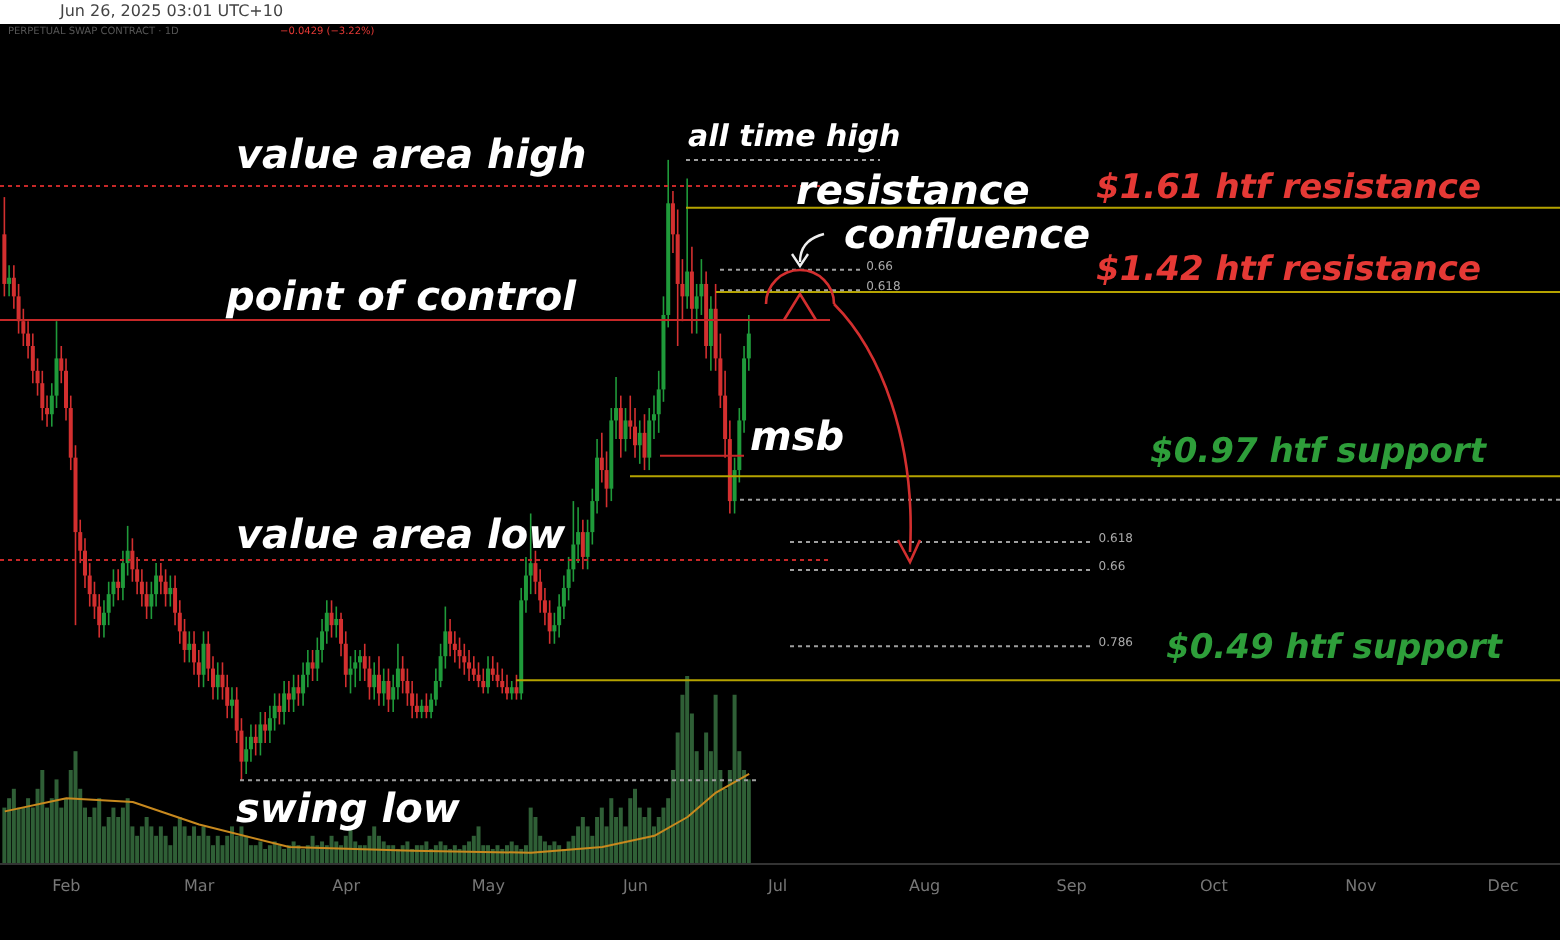 The height and width of the screenshot is (940, 1560). What do you see at coordinates (1214, 886) in the screenshot?
I see `x-tick-label: Oct` at bounding box center [1214, 886].